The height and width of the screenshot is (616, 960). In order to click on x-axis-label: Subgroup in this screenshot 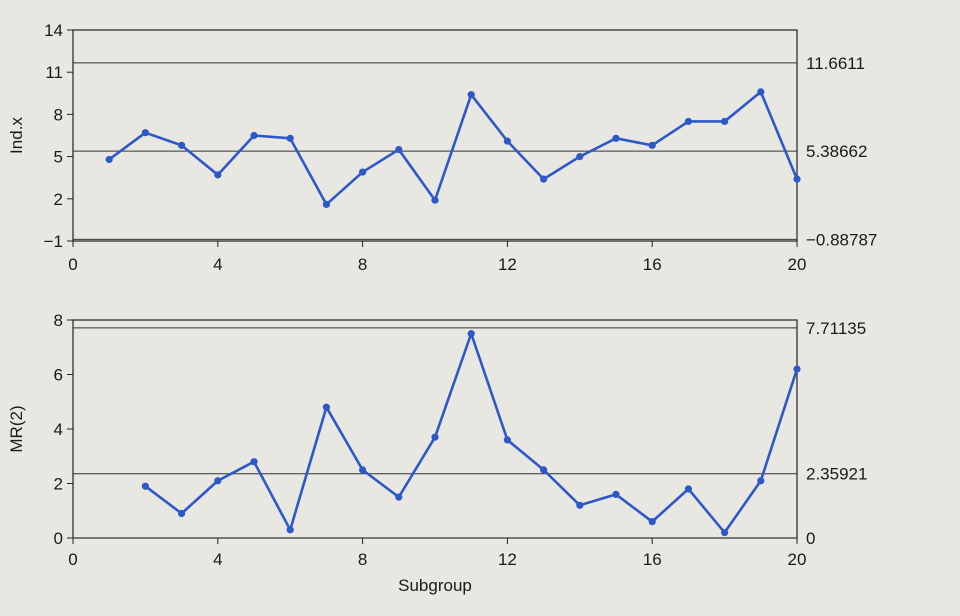, I will do `click(435, 585)`.